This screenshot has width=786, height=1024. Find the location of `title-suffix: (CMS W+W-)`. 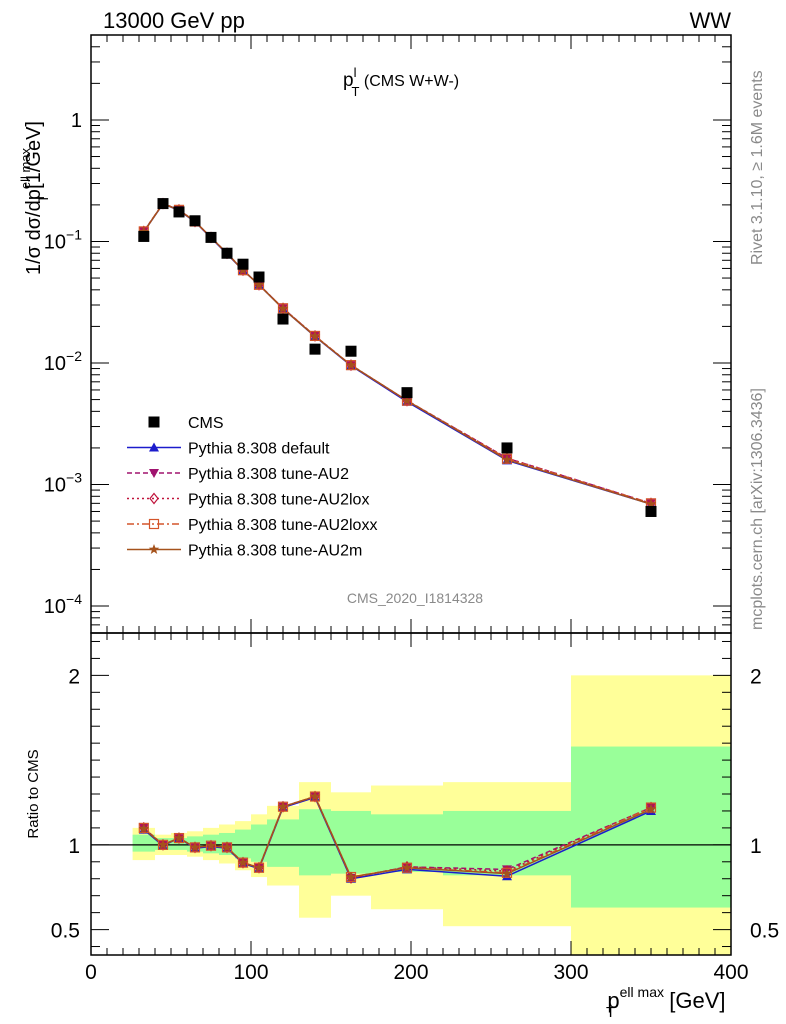

title-suffix: (CMS W+W-) is located at coordinates (409, 81).